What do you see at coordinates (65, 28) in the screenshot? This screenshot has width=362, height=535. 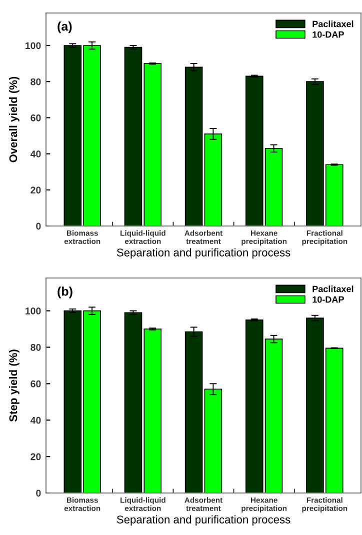 I see `annotation: (a)` at bounding box center [65, 28].